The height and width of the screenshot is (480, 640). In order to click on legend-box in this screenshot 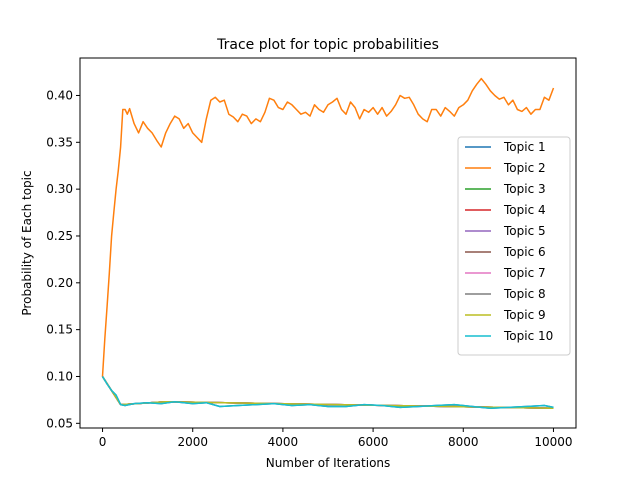, I will do `click(514, 246)`.